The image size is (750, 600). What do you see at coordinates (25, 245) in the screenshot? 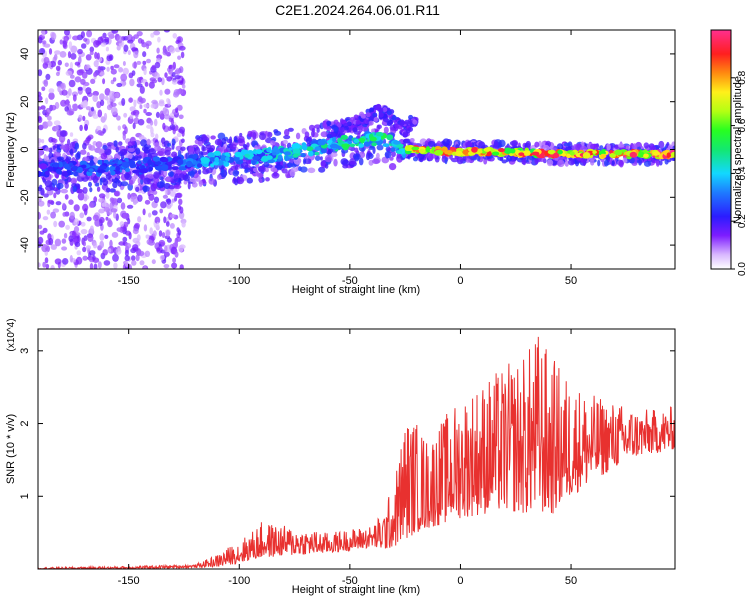
I see `y-tick-label: -40` at bounding box center [25, 245].